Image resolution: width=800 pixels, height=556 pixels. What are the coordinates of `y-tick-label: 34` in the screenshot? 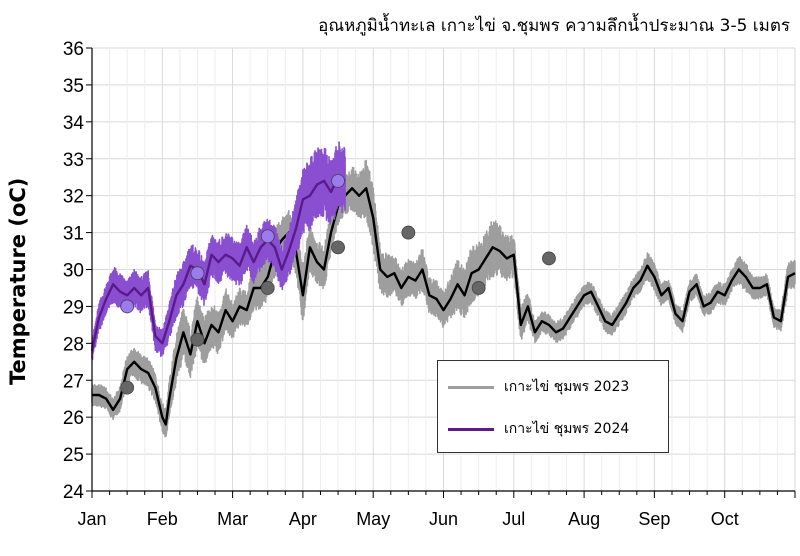 It's located at (74, 123).